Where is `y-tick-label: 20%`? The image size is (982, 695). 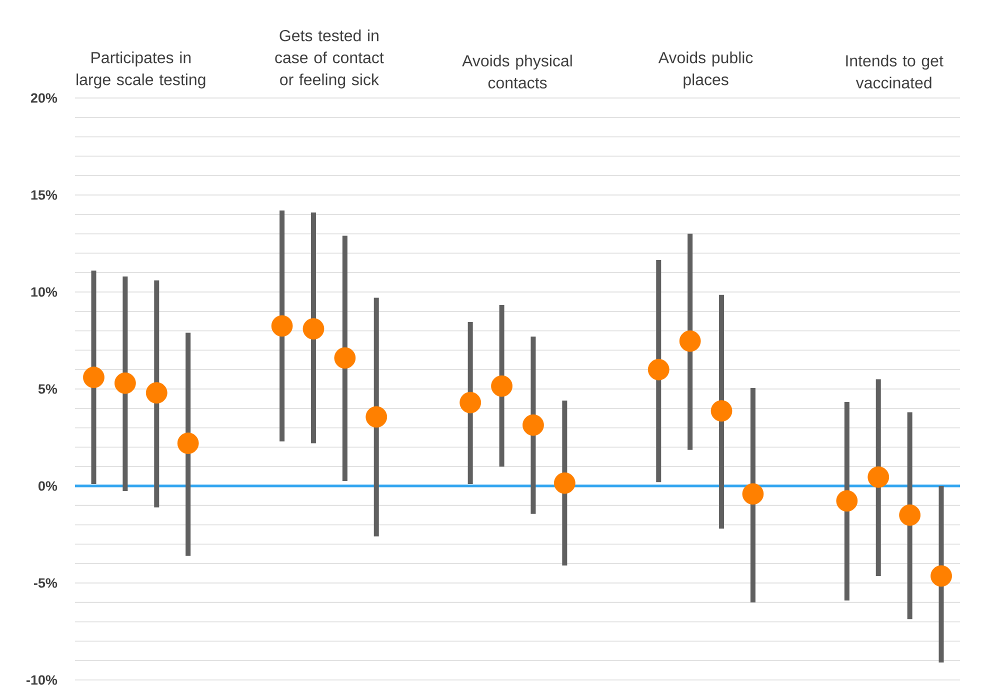 y-tick-label: 20% is located at coordinates (44, 98).